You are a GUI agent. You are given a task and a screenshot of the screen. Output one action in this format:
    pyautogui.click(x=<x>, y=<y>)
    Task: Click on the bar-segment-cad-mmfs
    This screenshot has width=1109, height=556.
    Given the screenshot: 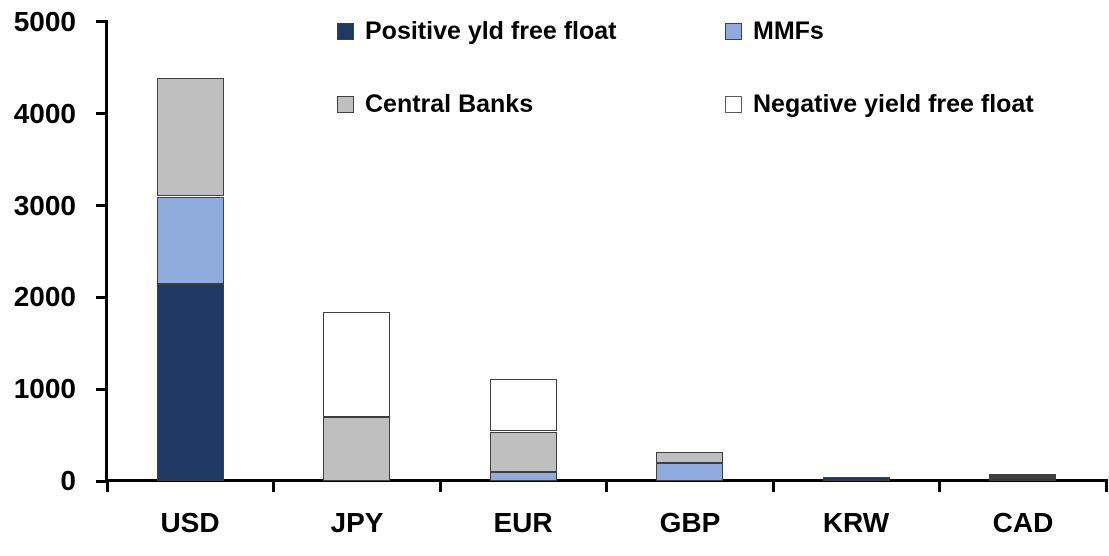 What is the action you would take?
    pyautogui.click(x=1022, y=477)
    